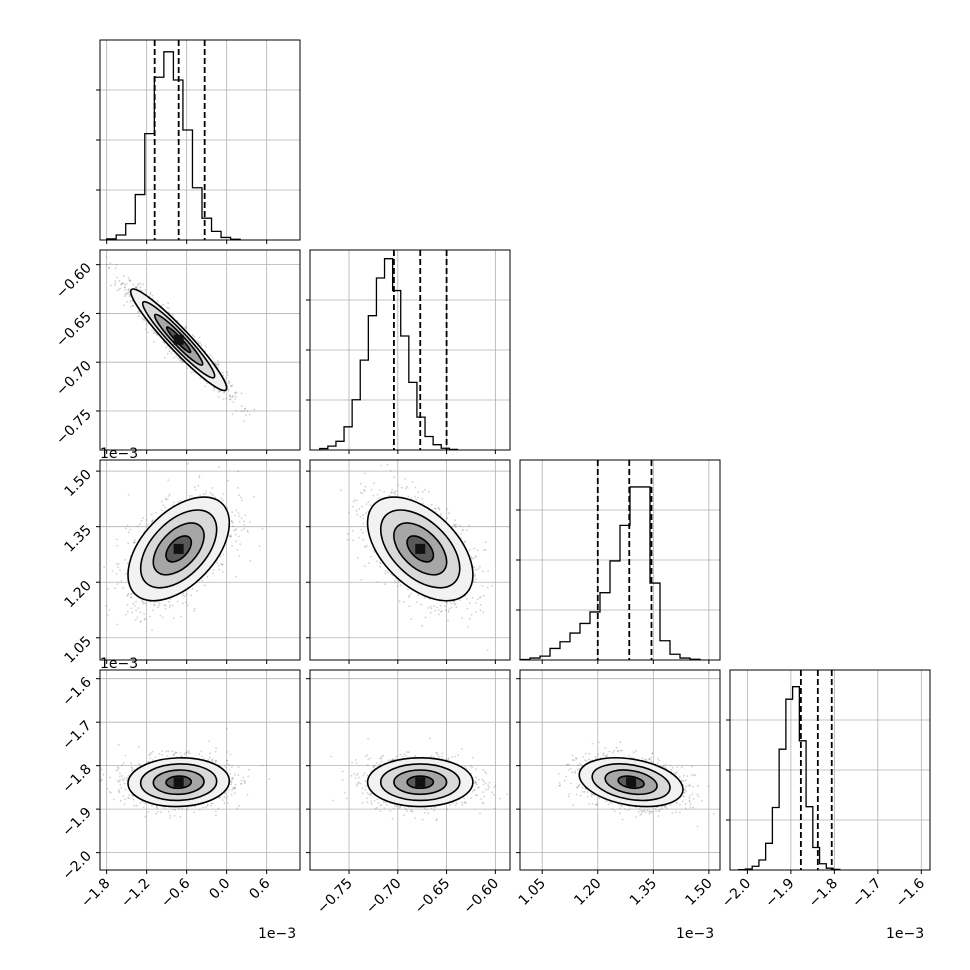 The image size is (970, 970). What do you see at coordinates (77, 483) in the screenshot?
I see `y-tick-label: 1.50` at bounding box center [77, 483].